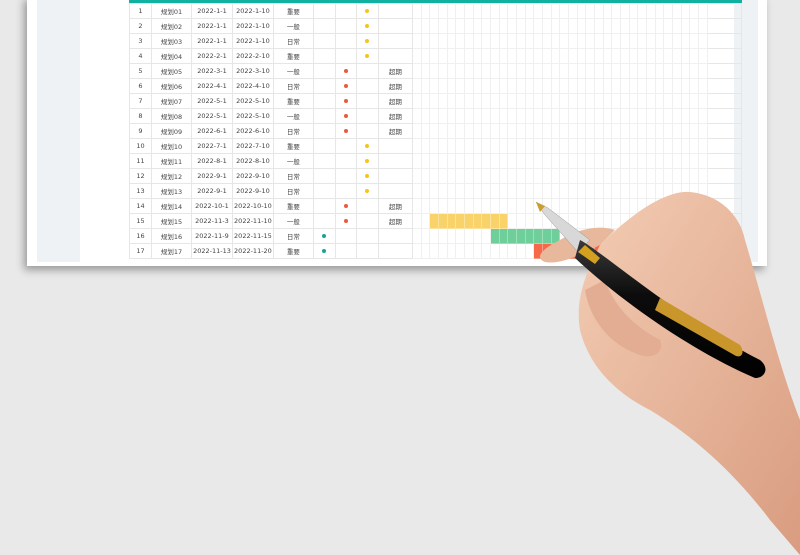 This screenshot has width=800, height=555. I want to click on table-row: 9 规划09 2022-6-1 2022-6-10 日常 超期, so click(435, 131).